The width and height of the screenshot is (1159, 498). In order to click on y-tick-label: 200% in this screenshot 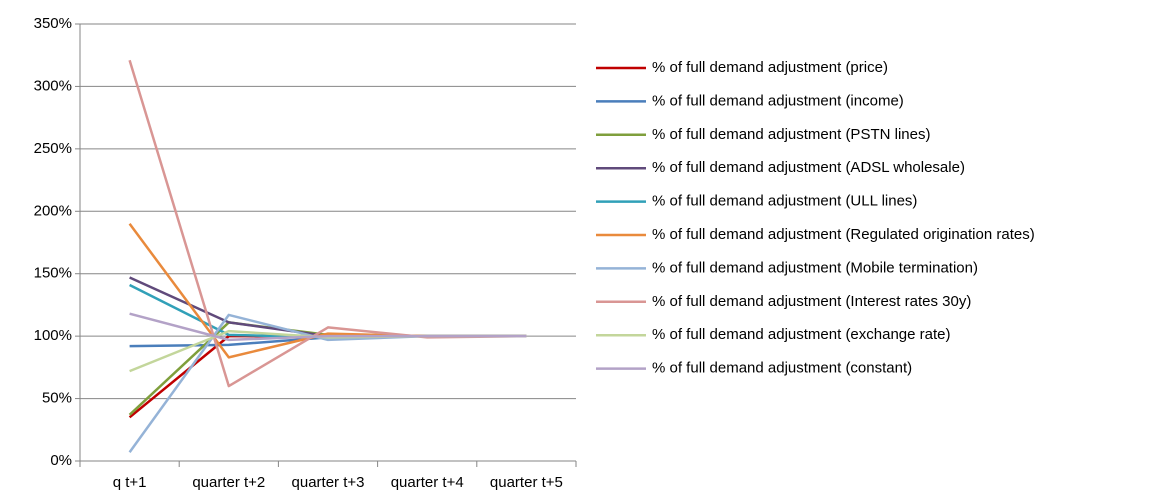, I will do `click(53, 210)`.